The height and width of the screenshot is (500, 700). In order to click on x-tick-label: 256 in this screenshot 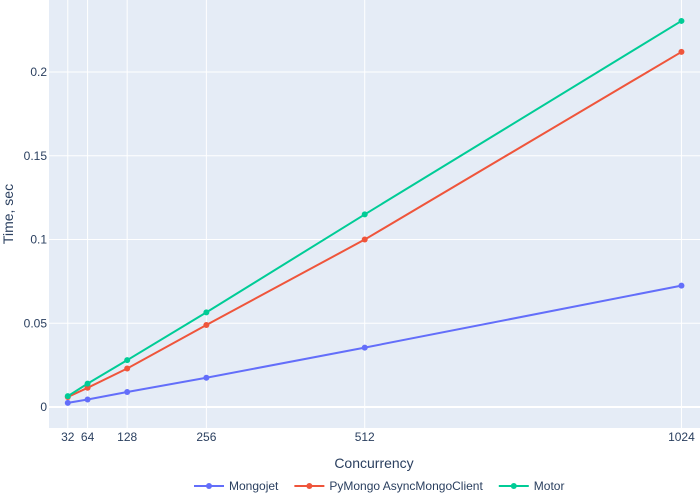, I will do `click(206, 437)`.